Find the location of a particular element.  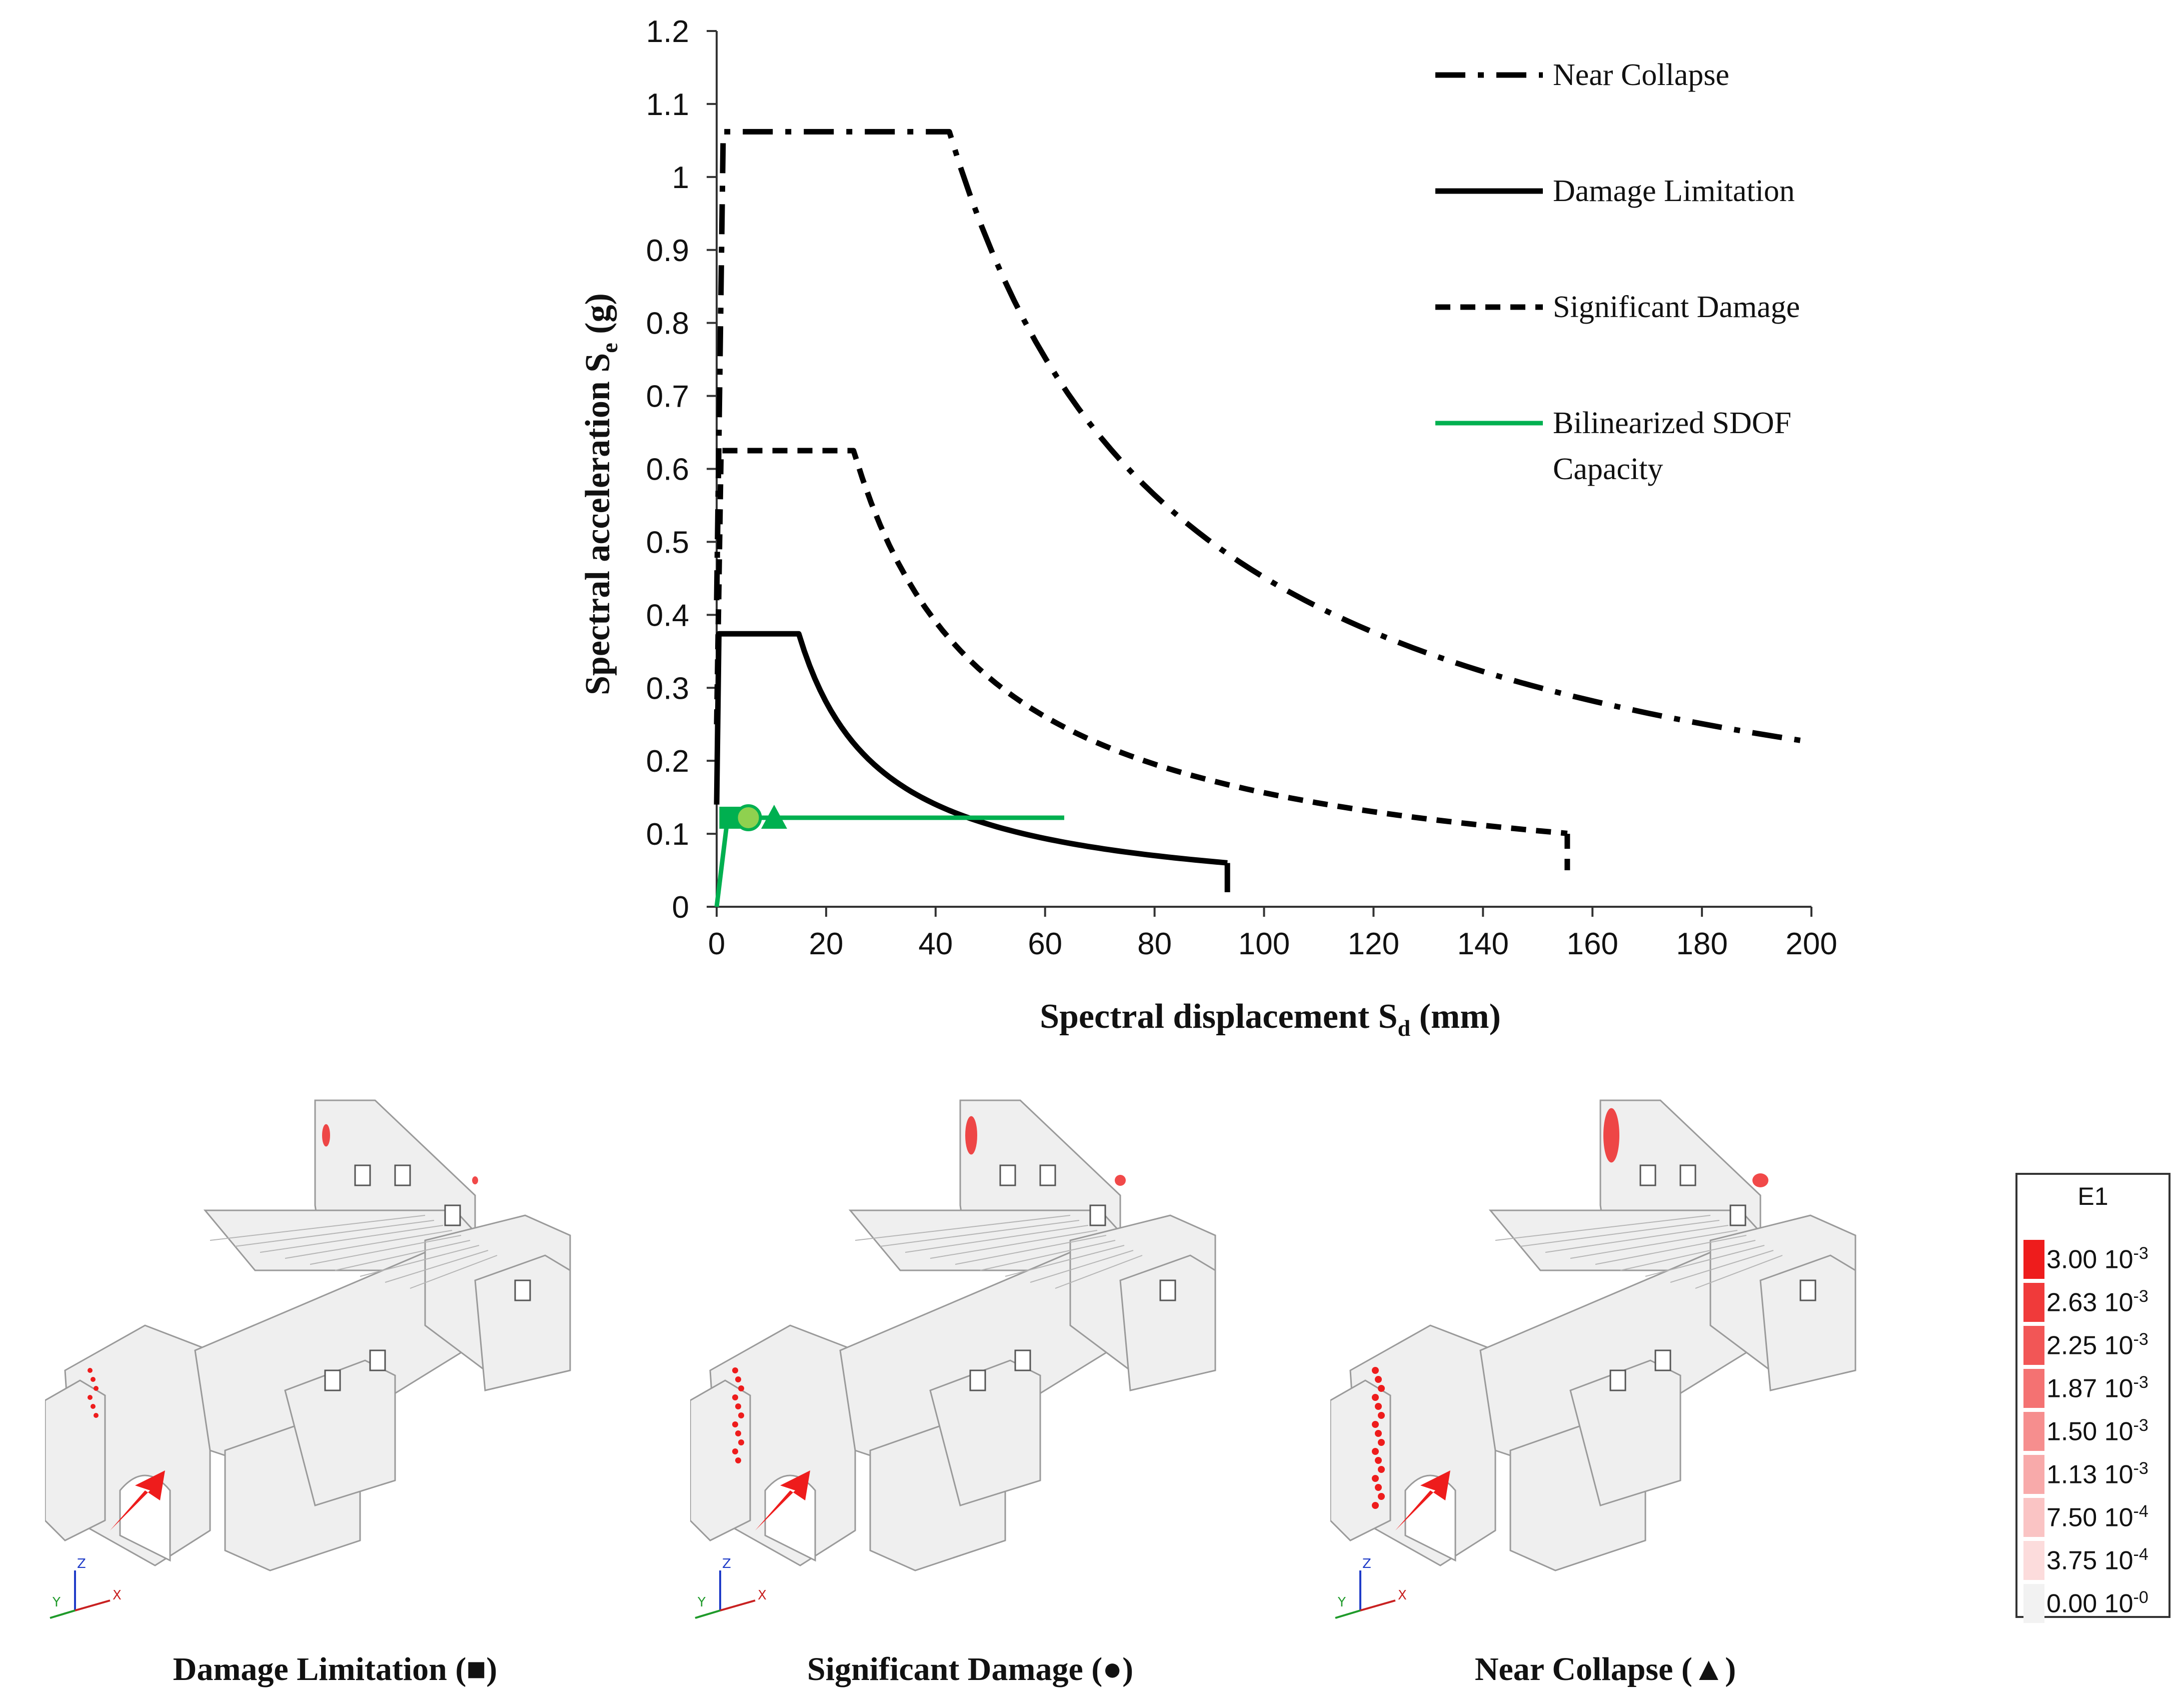

colorbar-entry: 1.87 10-3 is located at coordinates (2092, 1386).